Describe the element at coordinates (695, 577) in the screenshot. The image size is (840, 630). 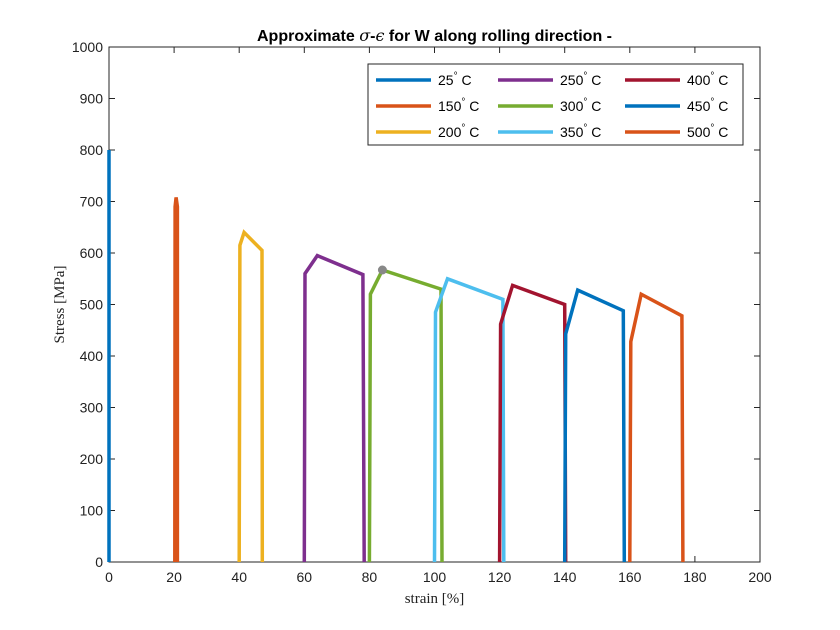
I see `x-tick-label: 180` at that location.